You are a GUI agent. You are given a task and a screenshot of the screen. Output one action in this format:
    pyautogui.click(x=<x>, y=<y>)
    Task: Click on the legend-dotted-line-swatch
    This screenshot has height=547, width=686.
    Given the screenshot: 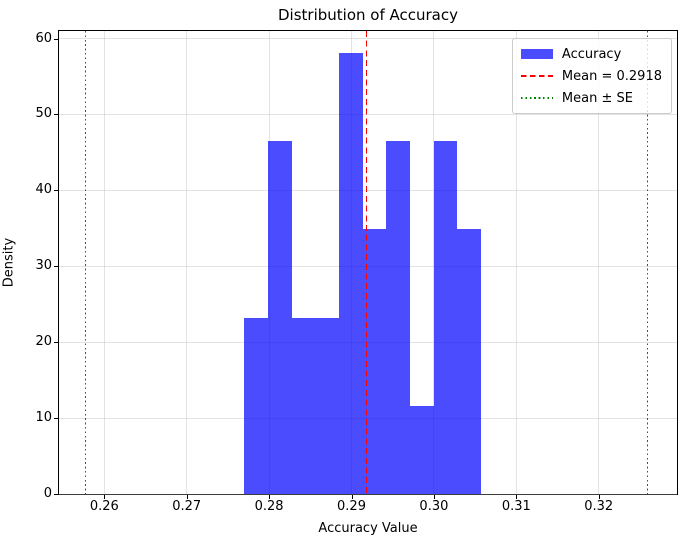 What is the action you would take?
    pyautogui.click(x=536, y=98)
    